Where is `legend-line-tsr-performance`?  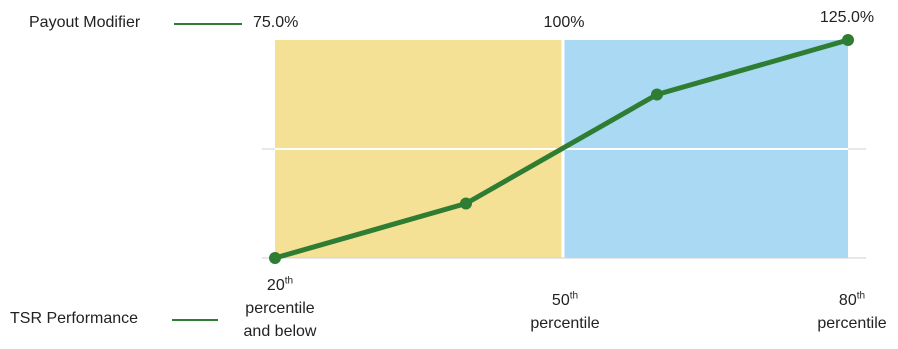 legend-line-tsr-performance is located at coordinates (195, 320).